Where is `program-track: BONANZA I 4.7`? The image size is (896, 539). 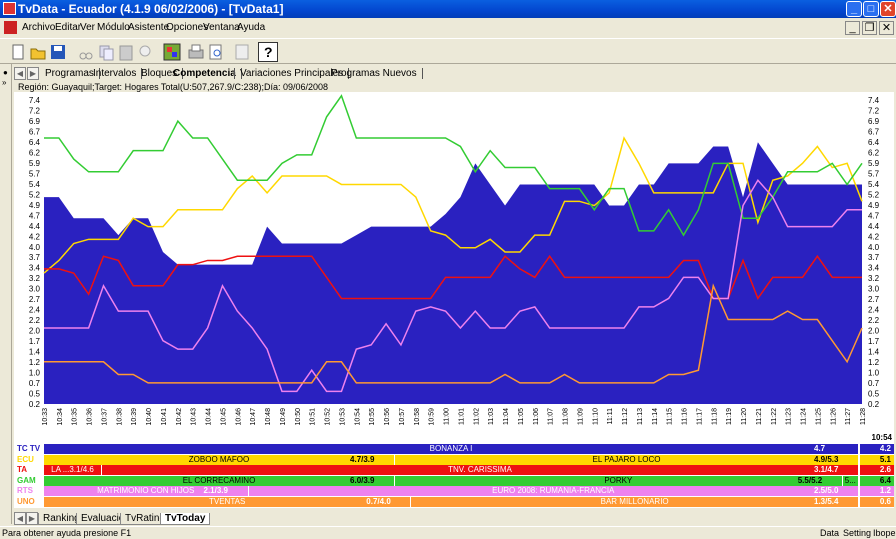
program-track: BONANZA I 4.7 is located at coordinates (451, 449).